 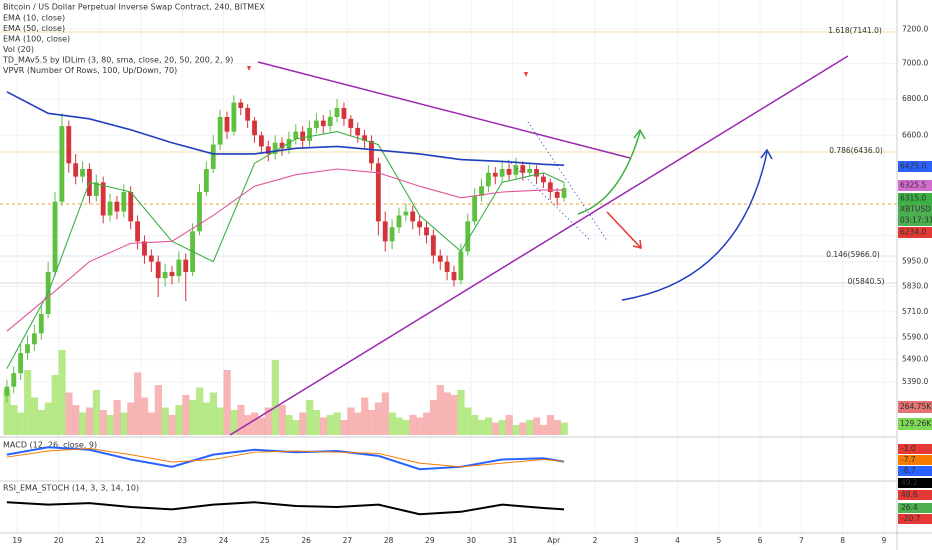 What do you see at coordinates (265, 540) in the screenshot?
I see `x-tick-label: 25` at bounding box center [265, 540].